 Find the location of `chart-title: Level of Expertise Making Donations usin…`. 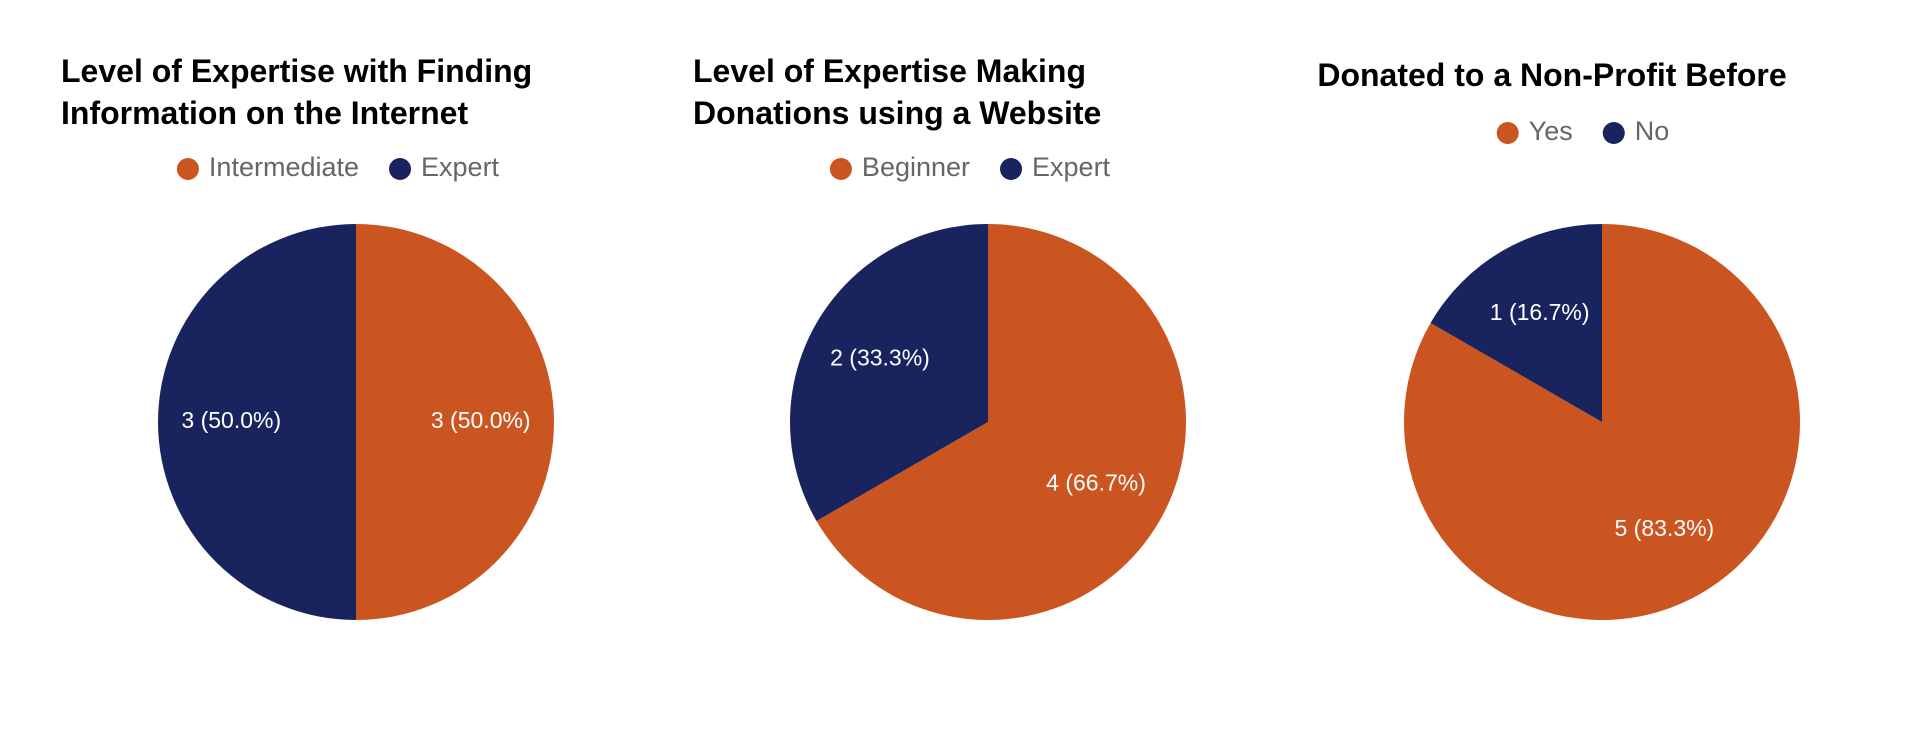

chart-title: Level of Expertise Making Donations usin… is located at coordinates (897, 92).